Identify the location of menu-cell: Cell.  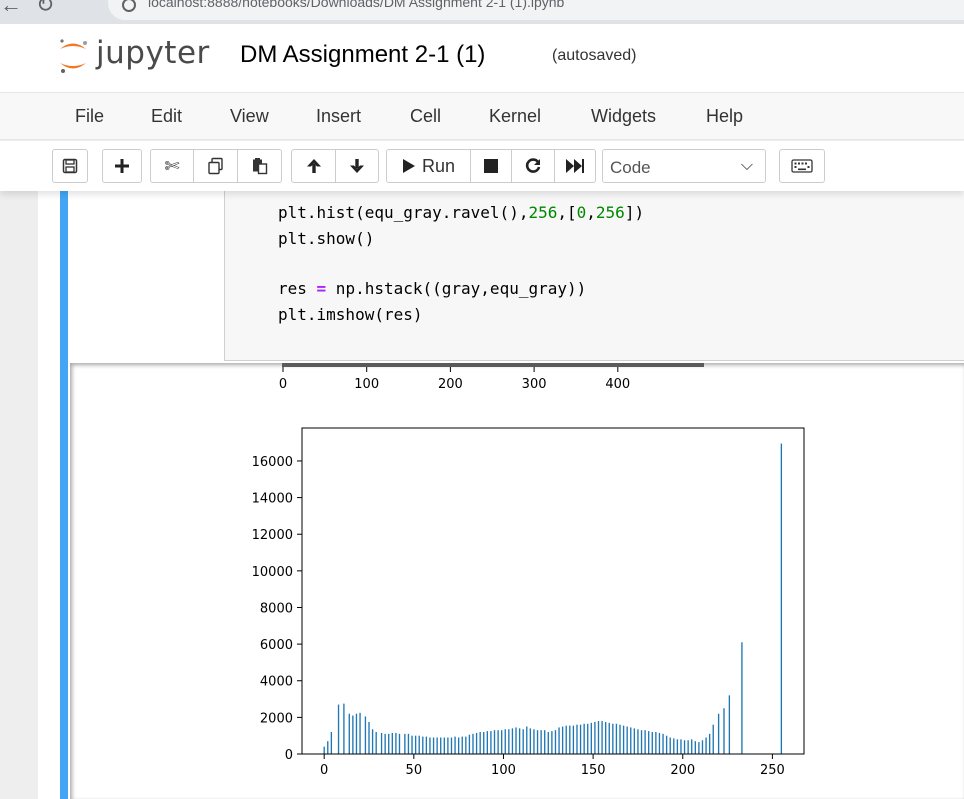
(426, 116).